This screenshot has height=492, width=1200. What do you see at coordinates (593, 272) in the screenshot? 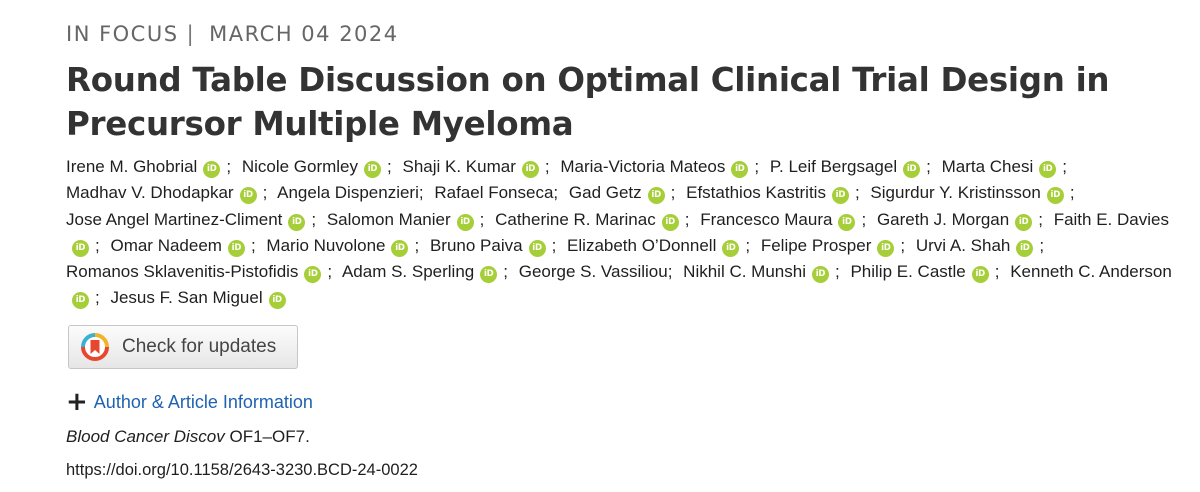
I see `author-name: George S. Vassiliou` at bounding box center [593, 272].